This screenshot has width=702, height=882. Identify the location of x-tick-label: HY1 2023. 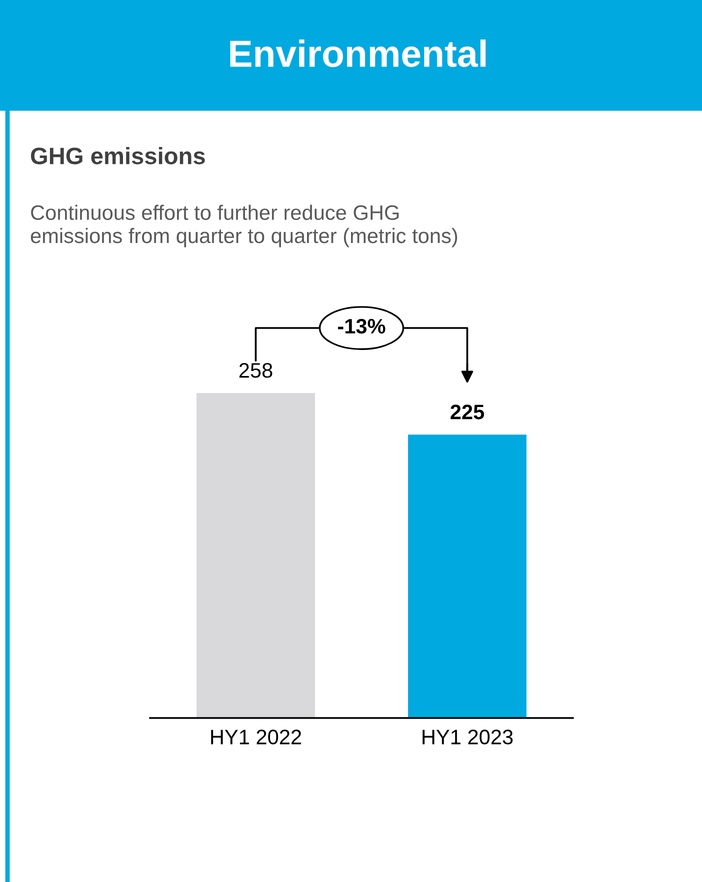
(467, 737).